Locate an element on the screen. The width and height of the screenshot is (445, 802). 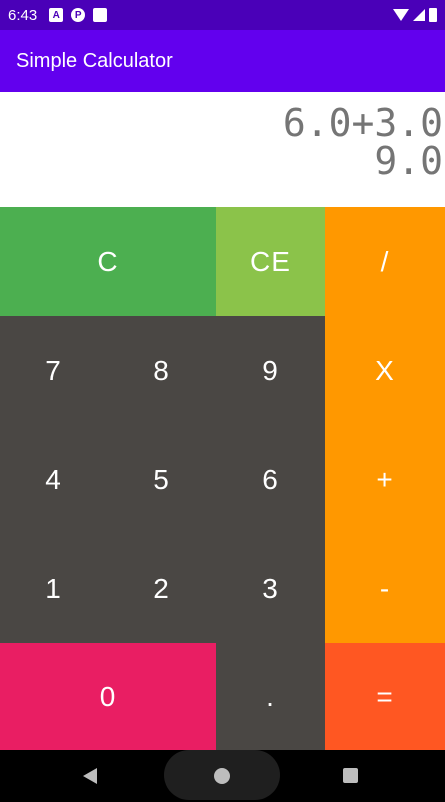
digit-6-button: 6 is located at coordinates (270, 479).